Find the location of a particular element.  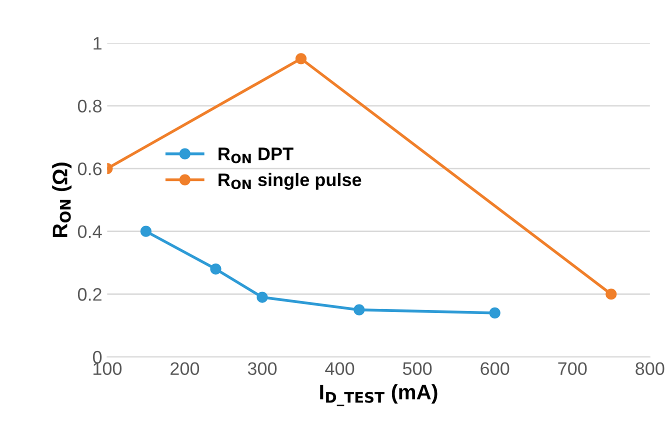

x-tick-label: 100 is located at coordinates (108, 369).